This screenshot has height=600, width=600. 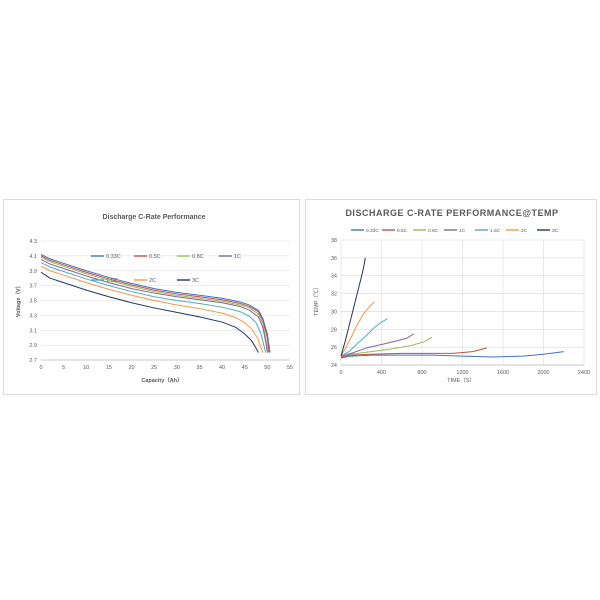 What do you see at coordinates (290, 368) in the screenshot?
I see `x-tick-label: 55` at bounding box center [290, 368].